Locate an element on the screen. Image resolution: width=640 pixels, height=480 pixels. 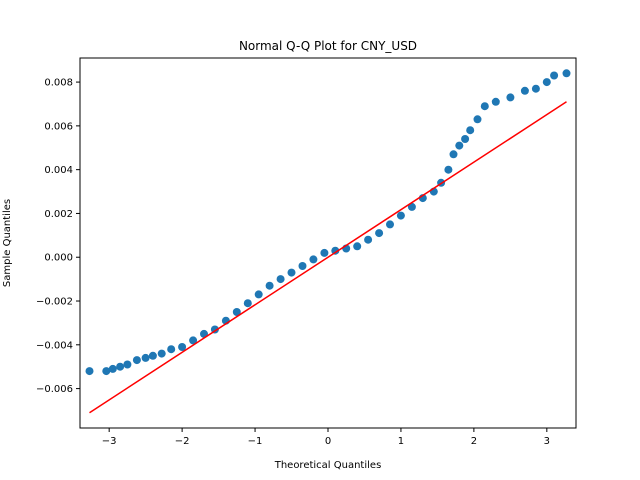
y-tick-label: −0.004 is located at coordinates (54, 345).